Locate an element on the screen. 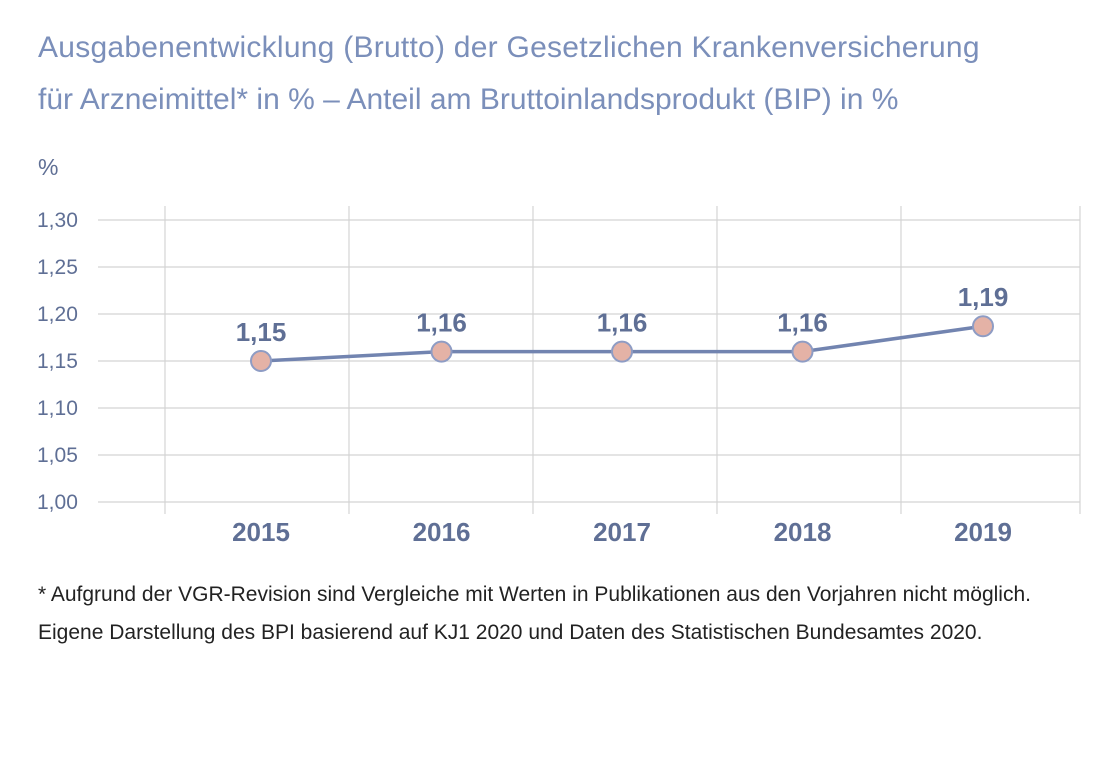  y-tick-label: 1,25 is located at coordinates (57, 267).